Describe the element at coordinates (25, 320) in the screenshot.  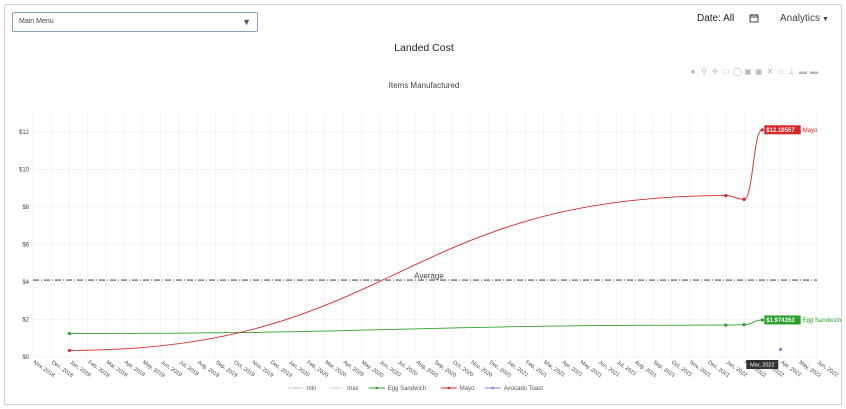
I see `y-tick-label: $2` at that location.